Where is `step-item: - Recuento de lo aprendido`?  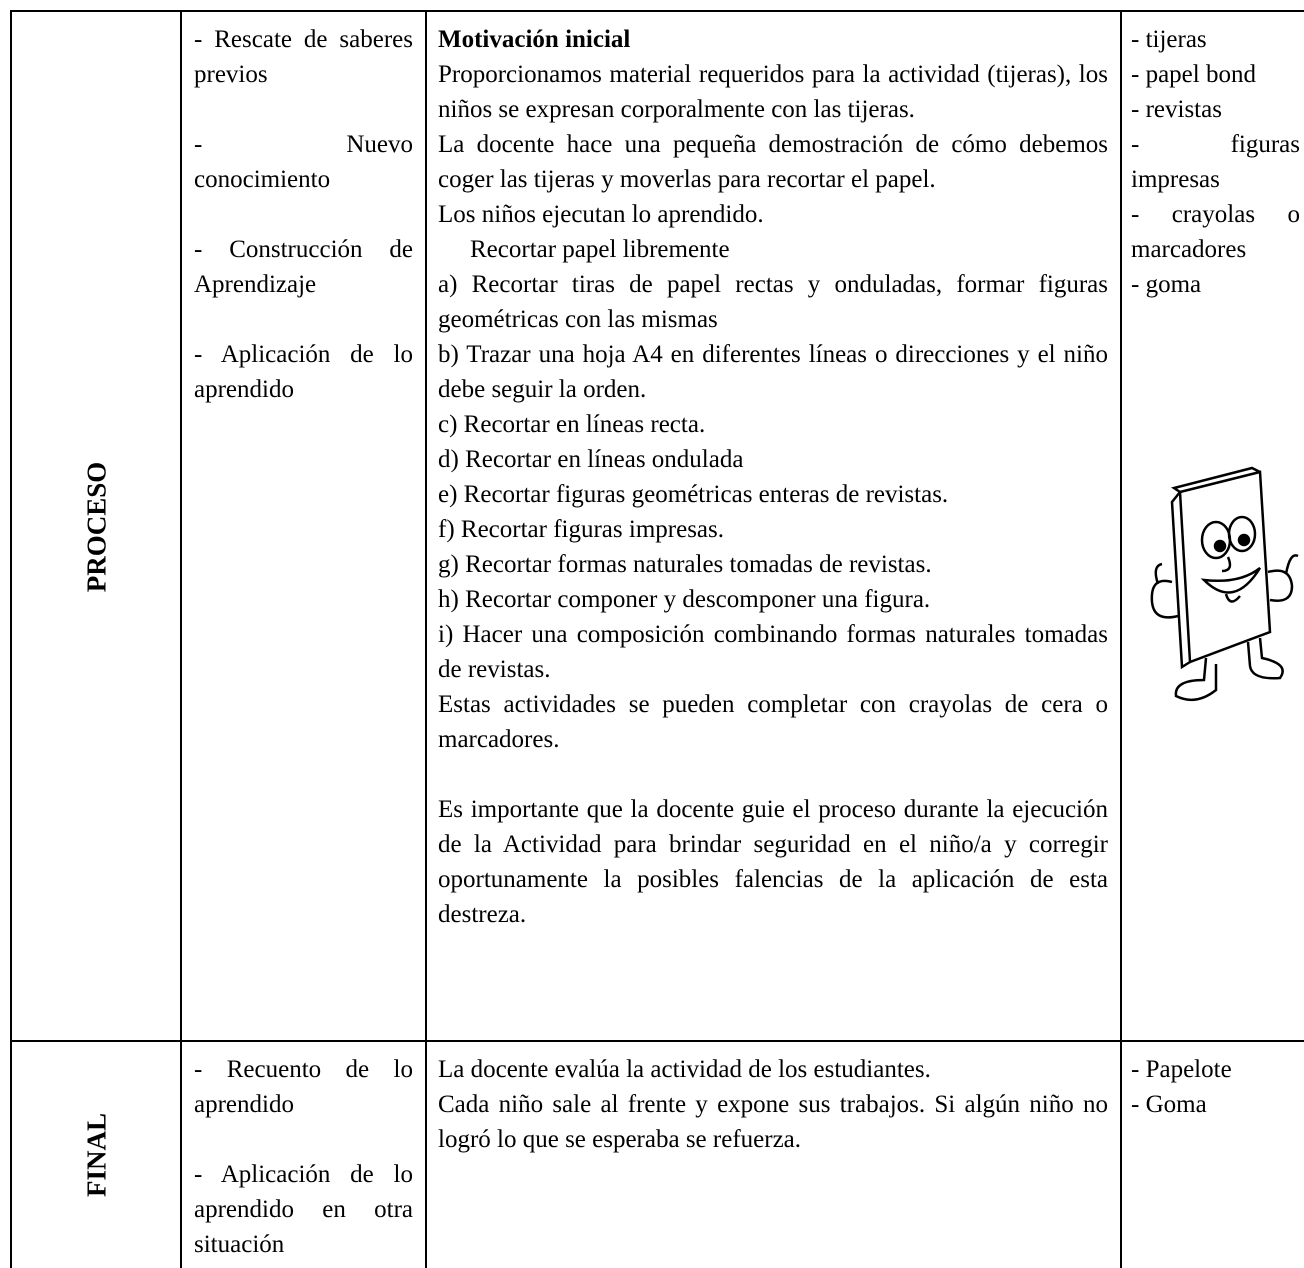 step-item: - Recuento de lo aprendido is located at coordinates (303, 1087).